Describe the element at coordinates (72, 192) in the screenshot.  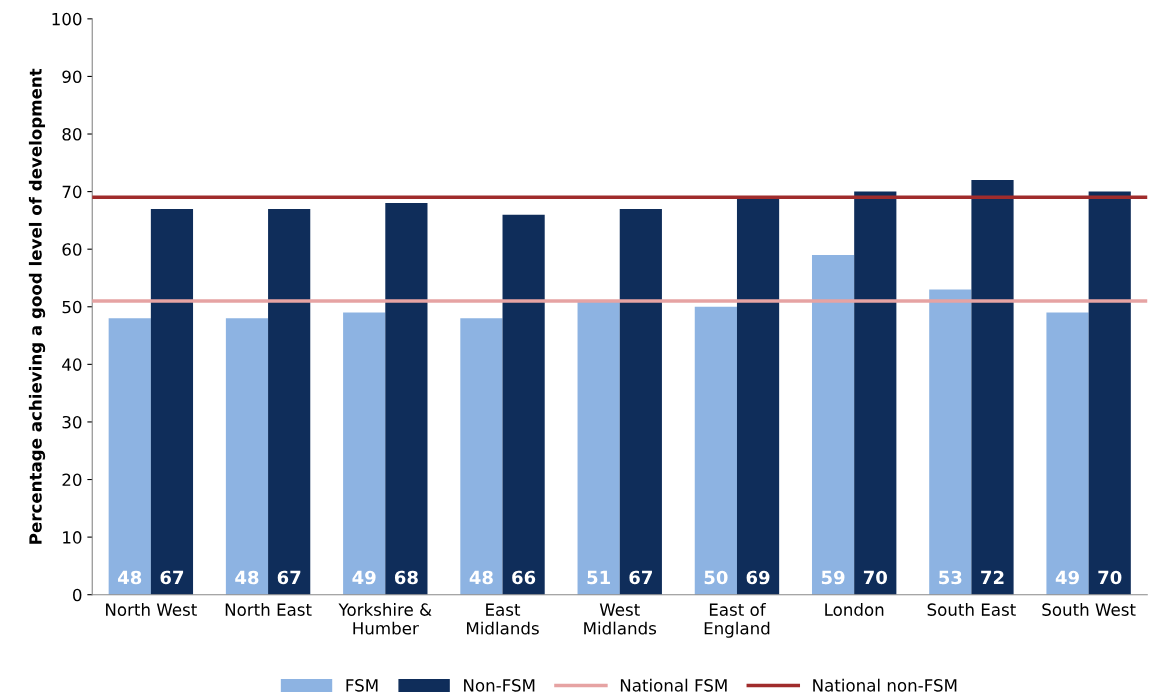
I see `y-tick-label: 70` at that location.